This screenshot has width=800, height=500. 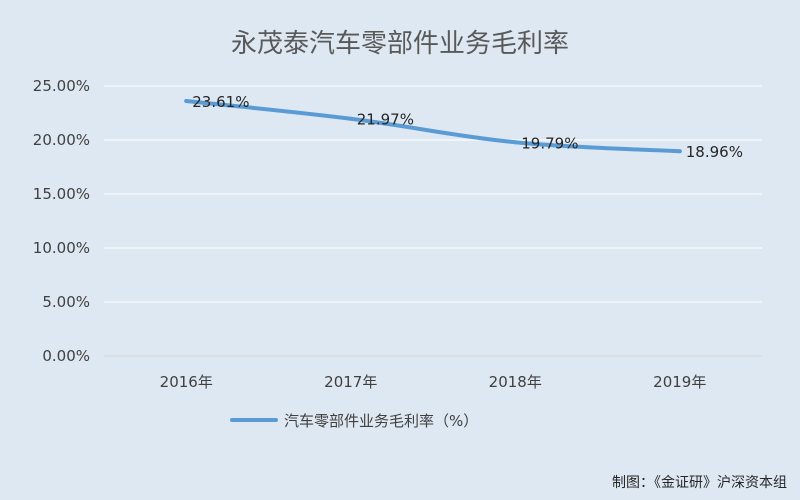 What do you see at coordinates (515, 382) in the screenshot?
I see `x-tick-label: 2018年` at bounding box center [515, 382].